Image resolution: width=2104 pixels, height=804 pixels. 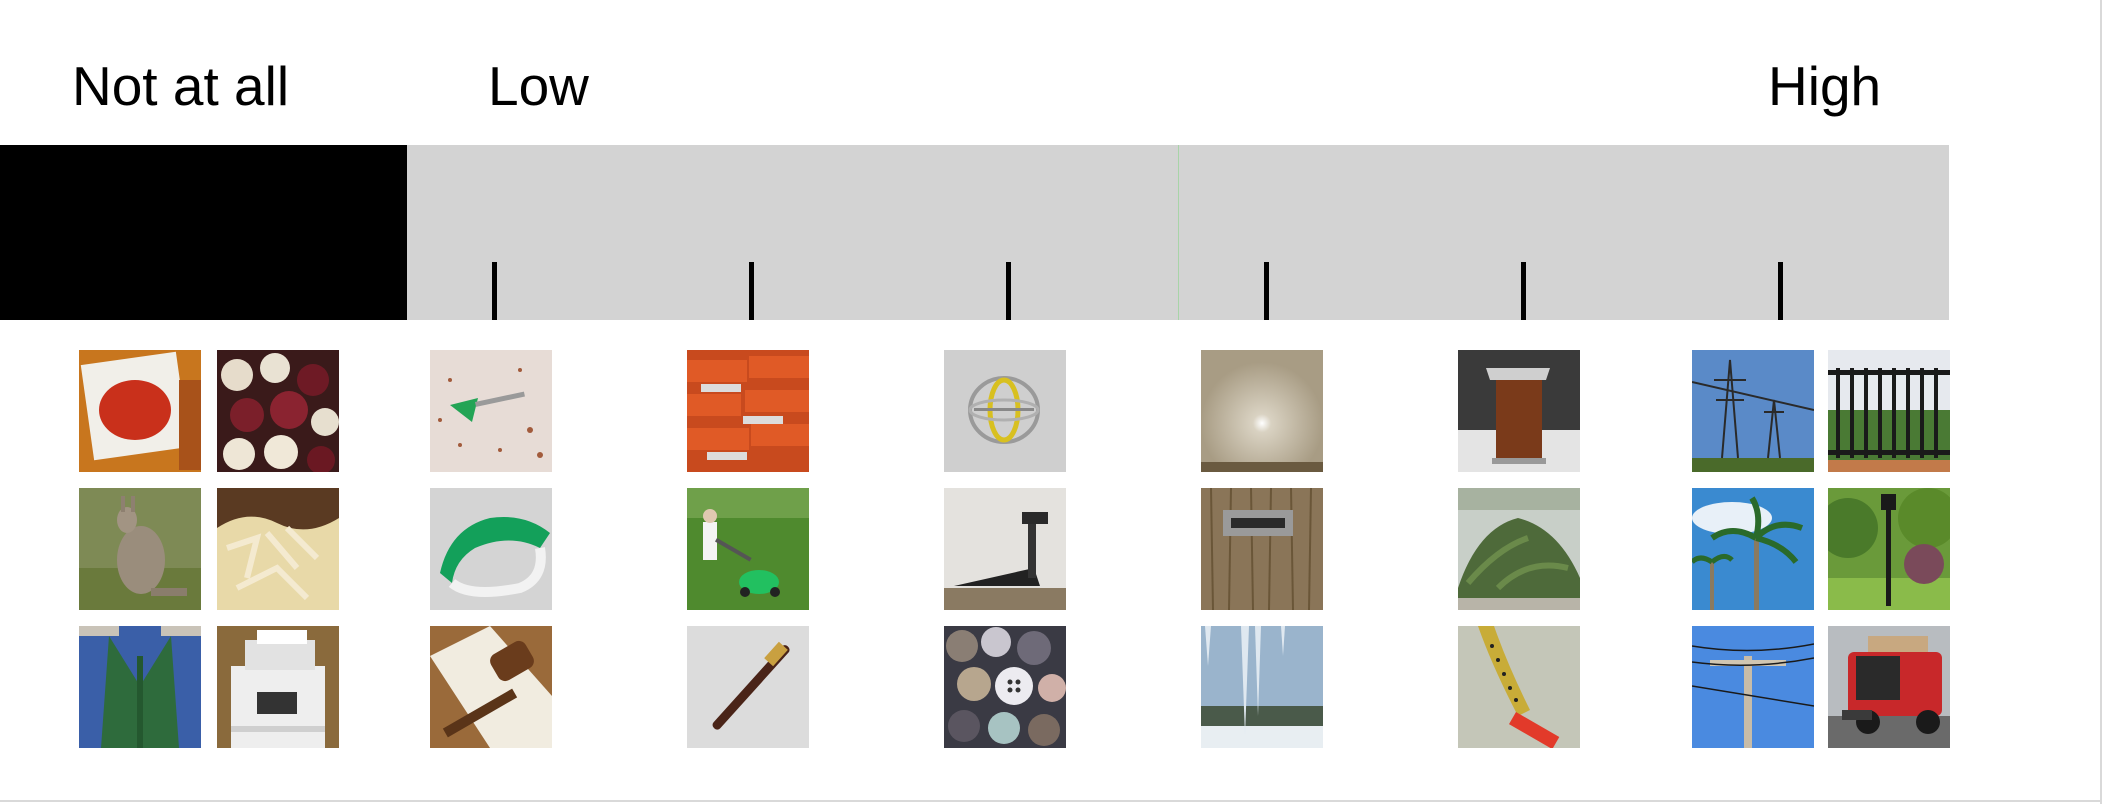 I want to click on insect-on-stick-icon, so click(x=1519, y=687).